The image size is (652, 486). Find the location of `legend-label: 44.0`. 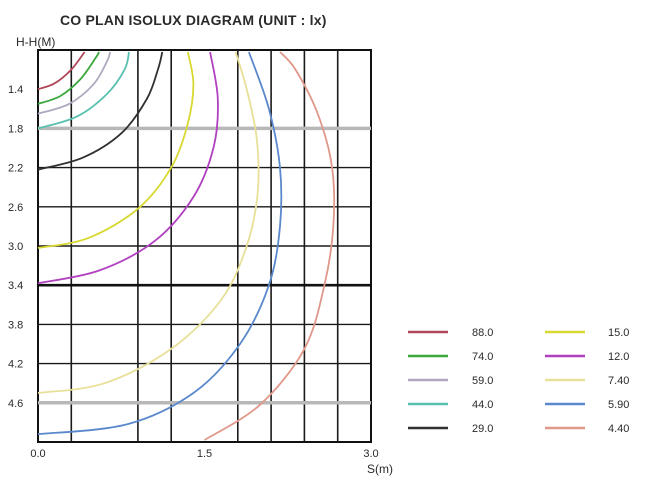

legend-label: 44.0 is located at coordinates (482, 405).